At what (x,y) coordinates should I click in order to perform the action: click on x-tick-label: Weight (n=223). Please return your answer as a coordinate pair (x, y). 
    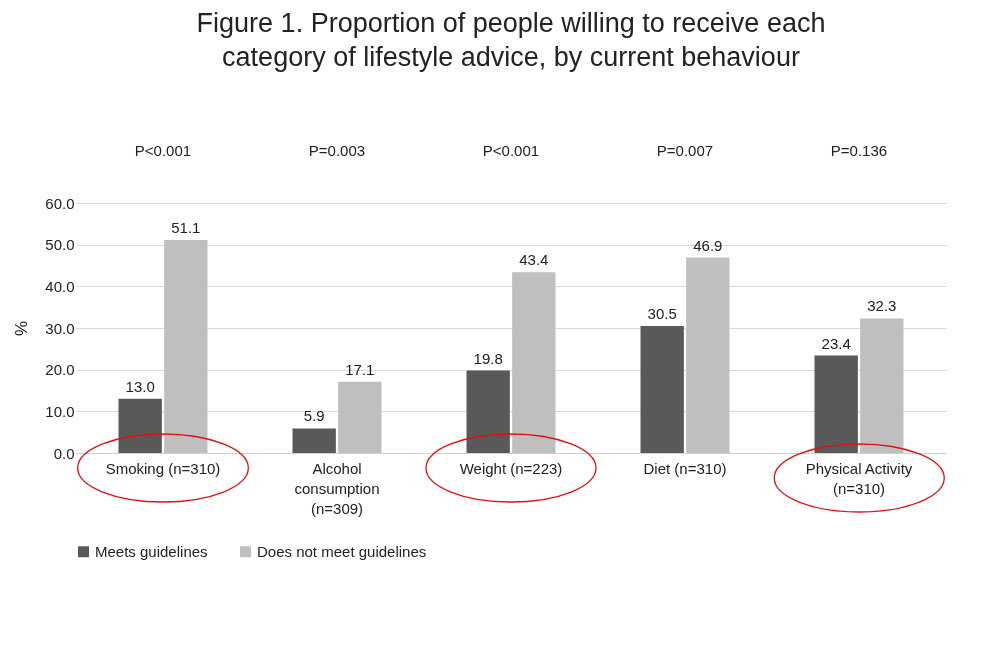
    Looking at the image, I should click on (511, 468).